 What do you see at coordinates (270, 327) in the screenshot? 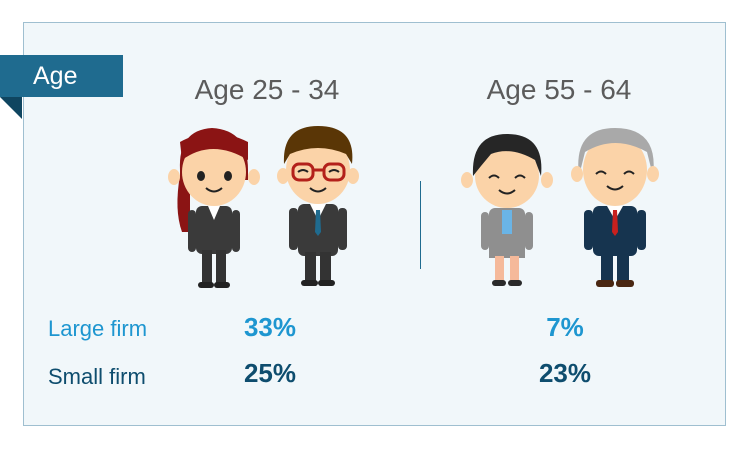
I see `young-large-firm-value: 33%` at bounding box center [270, 327].